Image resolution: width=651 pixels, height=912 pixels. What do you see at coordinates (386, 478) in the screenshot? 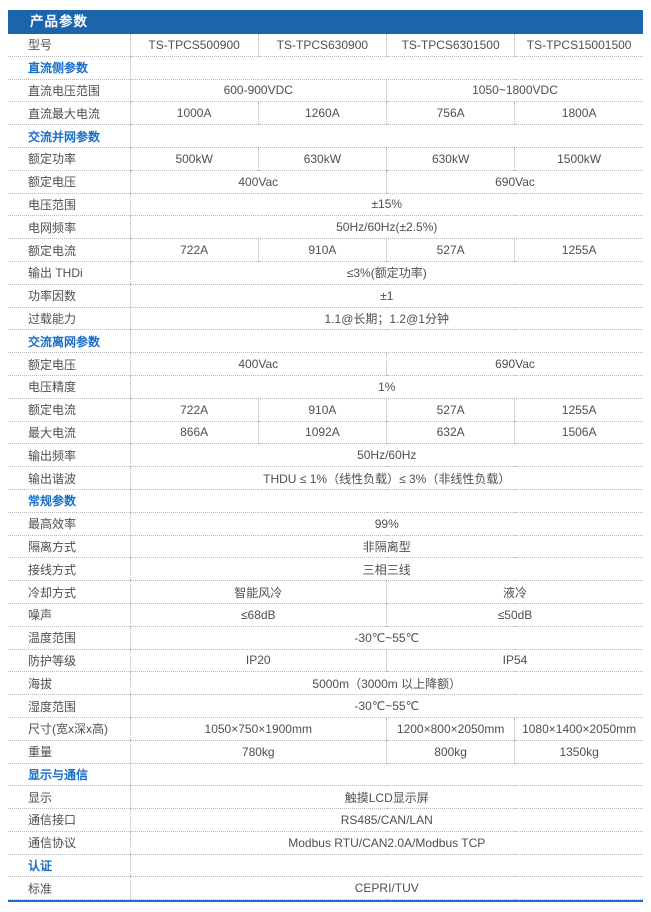
I see `spec-value: THDU ≤ 1%（线性负载）≤ 3%（非线性负载）` at bounding box center [386, 478].